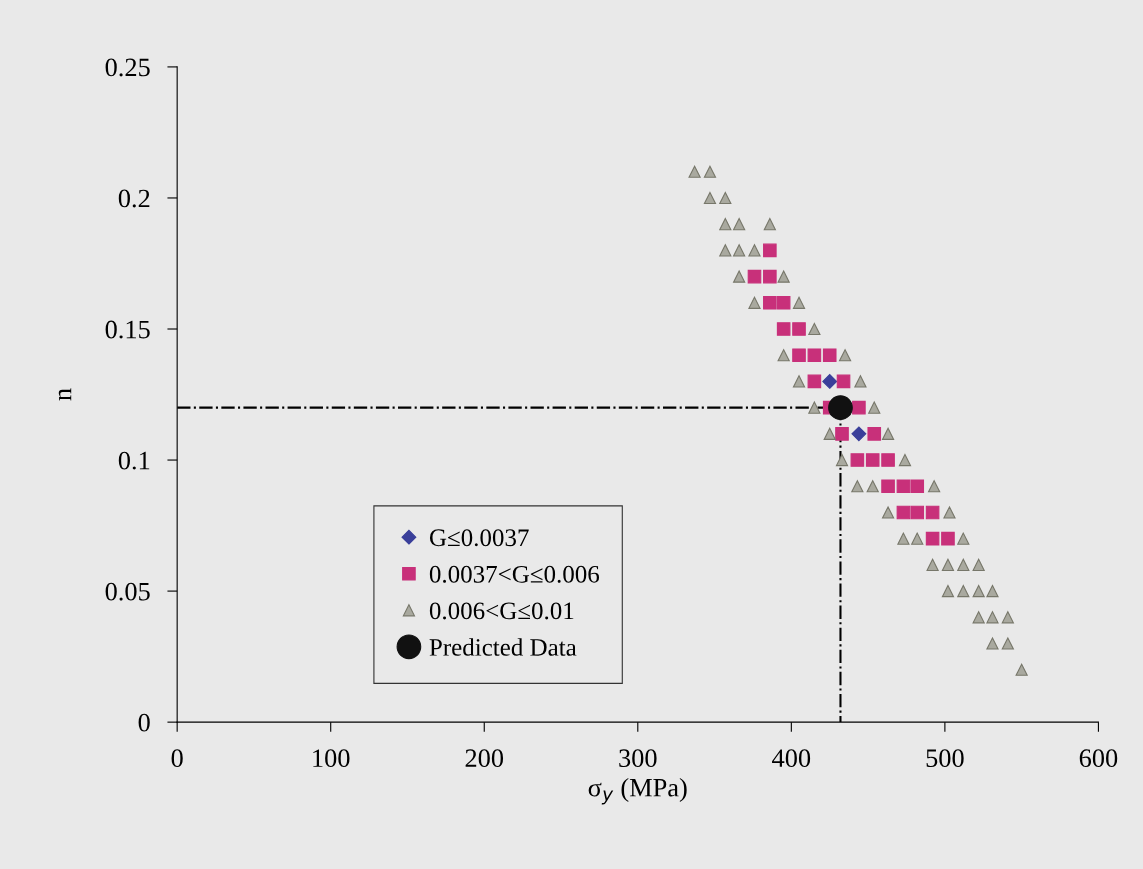  What do you see at coordinates (637, 791) in the screenshot?
I see `x-axis-title: σ$_{y}$ (MPa)` at bounding box center [637, 791].